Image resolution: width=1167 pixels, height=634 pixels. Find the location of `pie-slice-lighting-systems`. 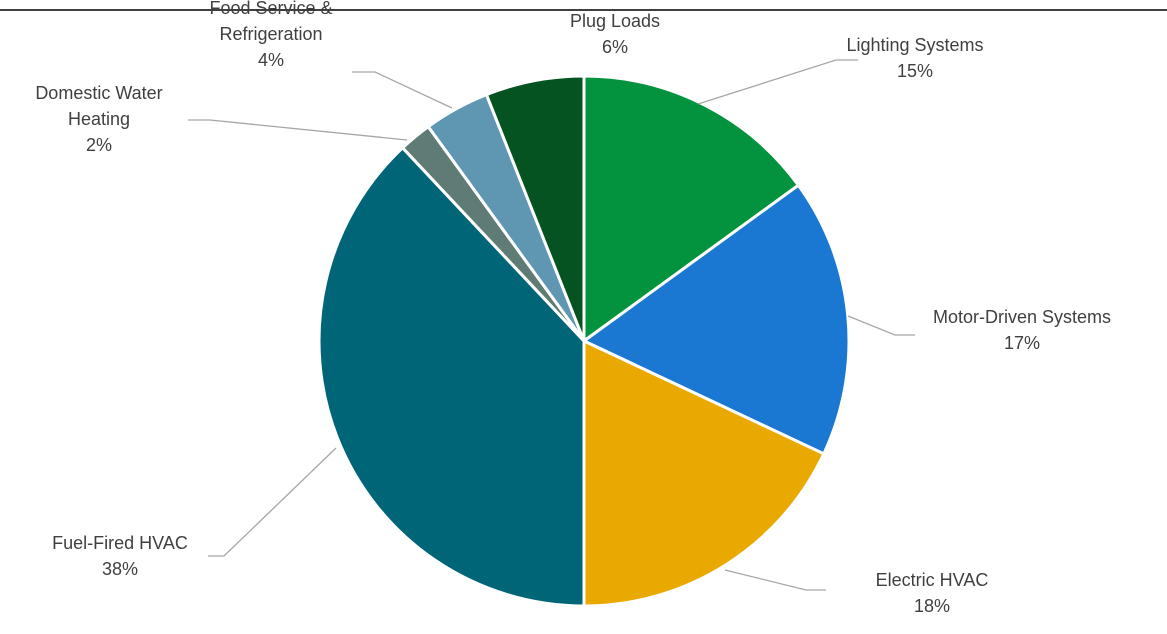

pie-slice-lighting-systems is located at coordinates (691, 209).